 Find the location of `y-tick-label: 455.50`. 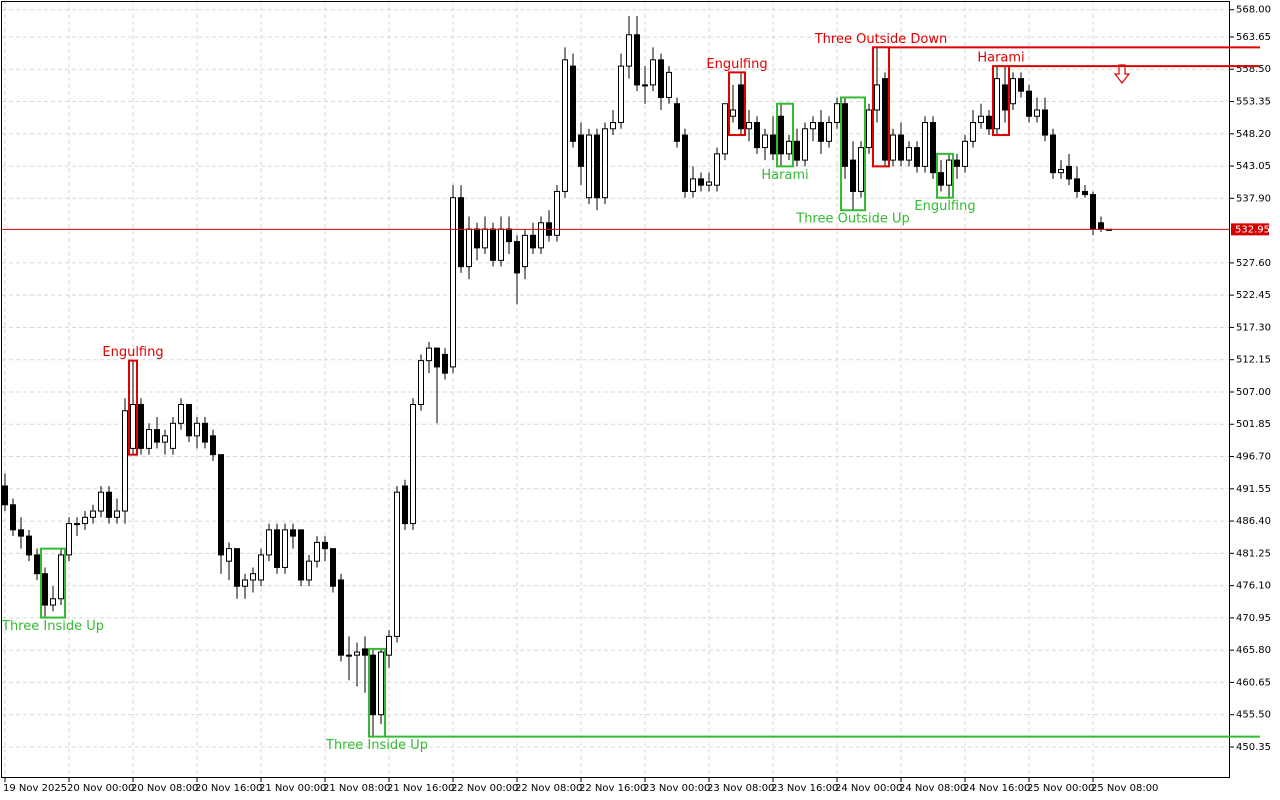

y-tick-label: 455.50 is located at coordinates (1253, 715).